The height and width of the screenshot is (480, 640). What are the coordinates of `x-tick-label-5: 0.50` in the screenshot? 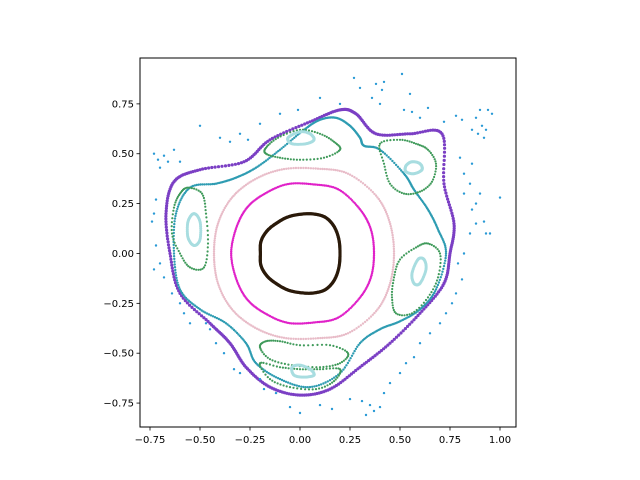 It's located at (400, 440).